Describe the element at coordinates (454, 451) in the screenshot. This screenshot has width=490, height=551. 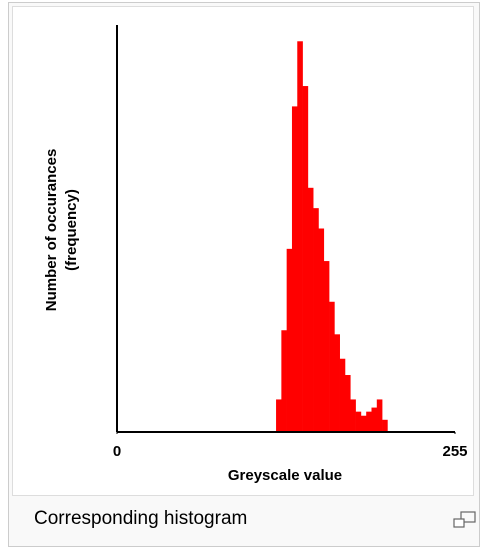
I see `x-tick-label: 255` at that location.